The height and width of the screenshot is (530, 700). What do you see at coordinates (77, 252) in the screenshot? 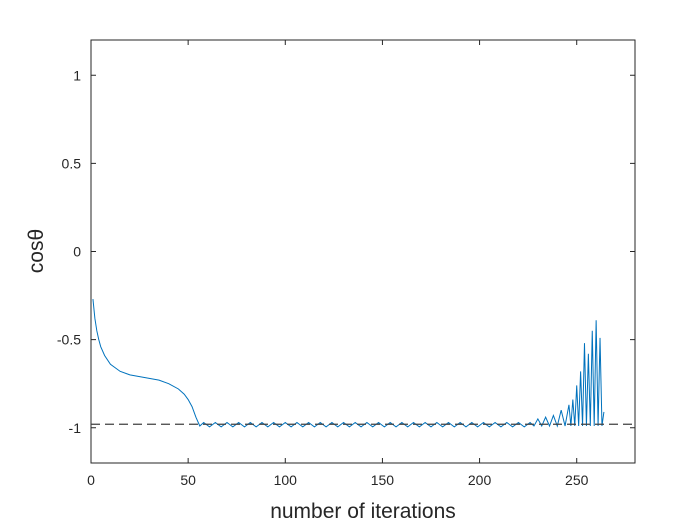
I see `y-tick-label: 0` at bounding box center [77, 252].